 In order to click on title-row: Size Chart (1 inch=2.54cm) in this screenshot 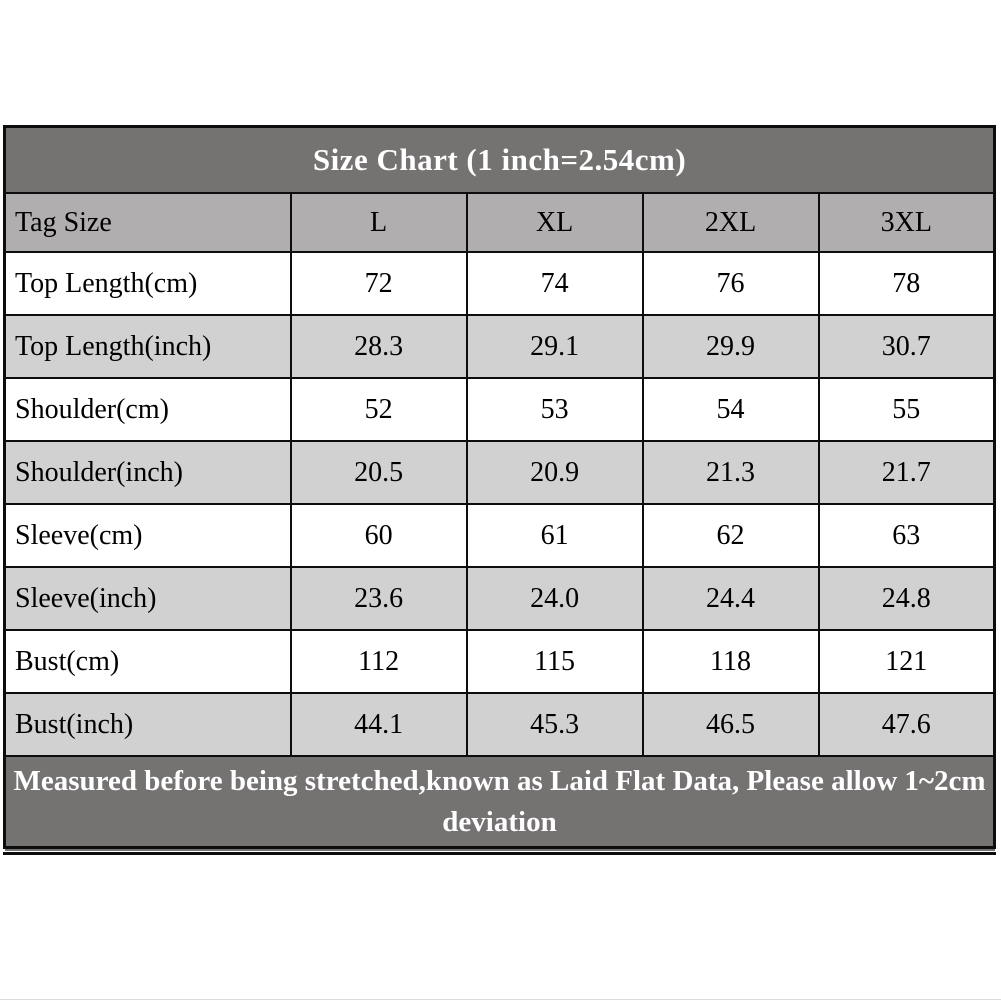, I will do `click(499, 159)`.